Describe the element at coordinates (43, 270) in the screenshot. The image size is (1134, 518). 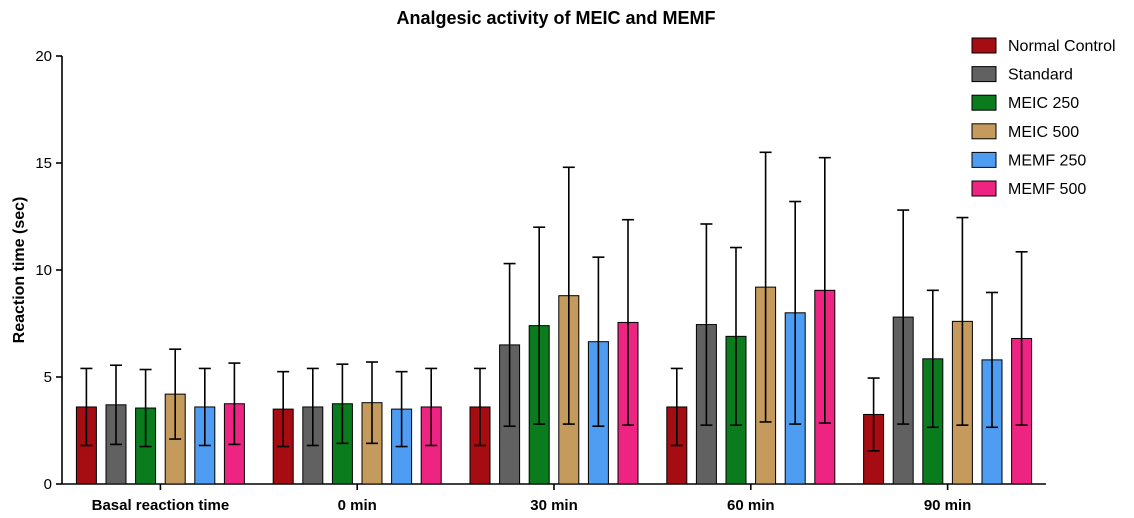
I see `y-tick-label: 10` at that location.